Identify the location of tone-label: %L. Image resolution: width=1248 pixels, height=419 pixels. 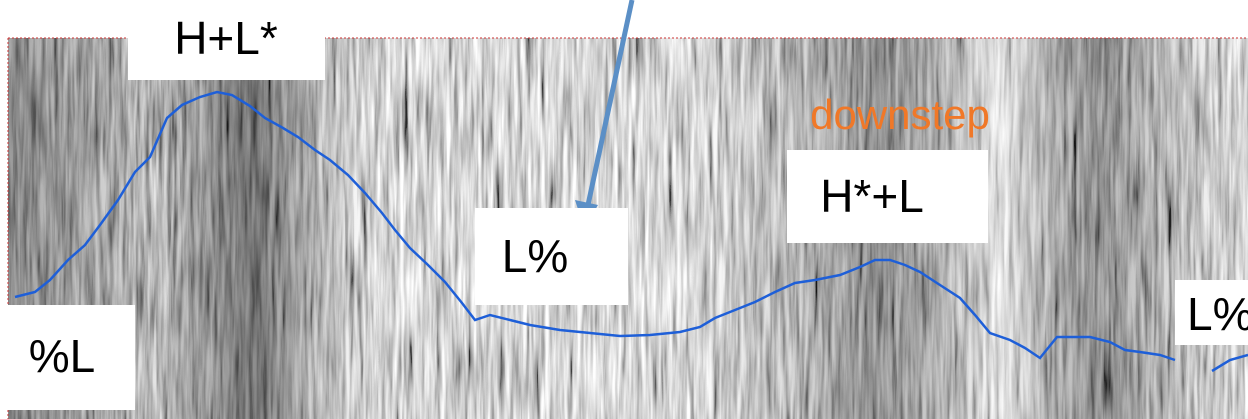
(62, 356).